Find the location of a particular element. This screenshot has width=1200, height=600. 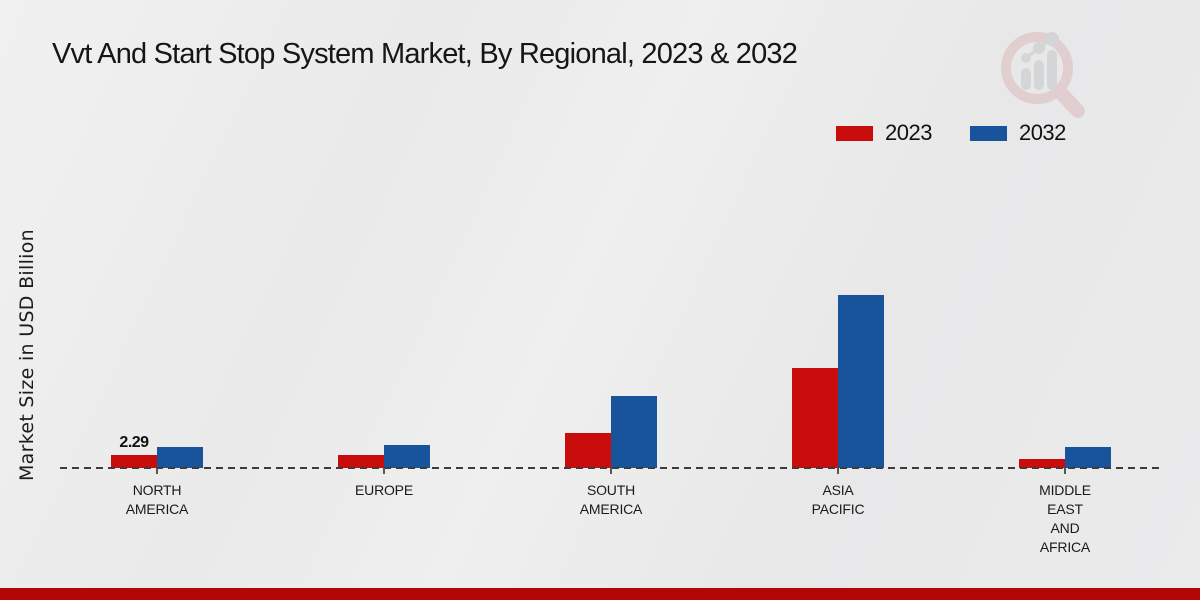

category-label-asia-pacific: ASIA PACIFIC is located at coordinates (838, 499).